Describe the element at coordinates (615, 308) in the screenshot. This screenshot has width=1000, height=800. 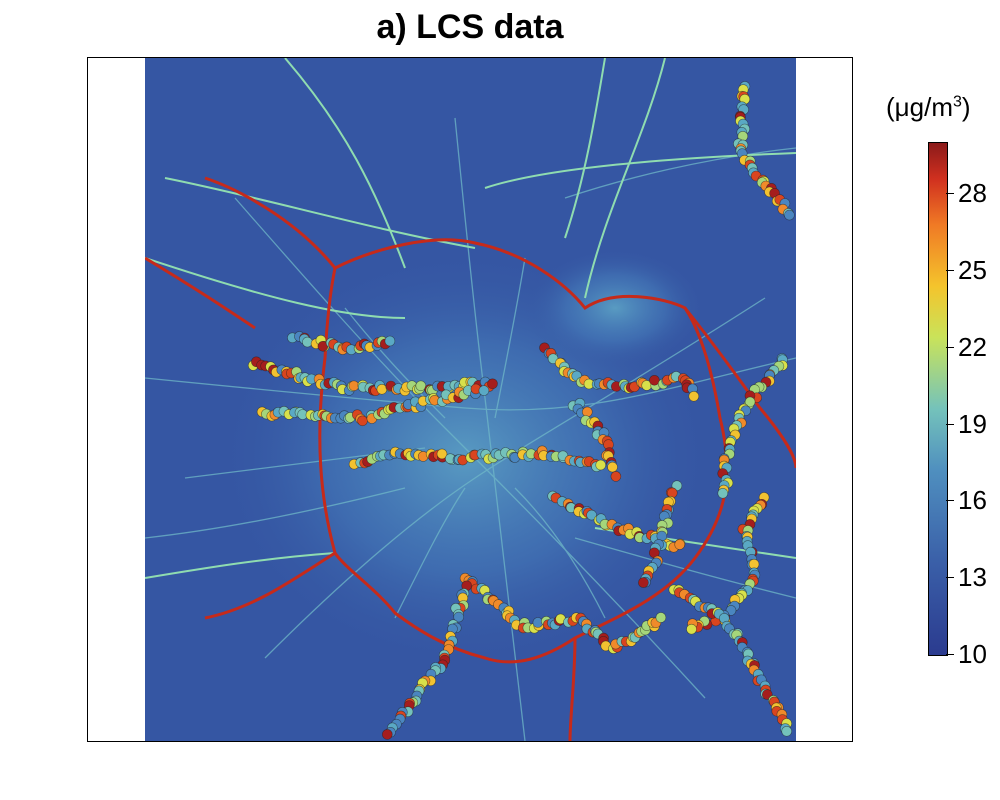
I see `urban-area-ne` at that location.